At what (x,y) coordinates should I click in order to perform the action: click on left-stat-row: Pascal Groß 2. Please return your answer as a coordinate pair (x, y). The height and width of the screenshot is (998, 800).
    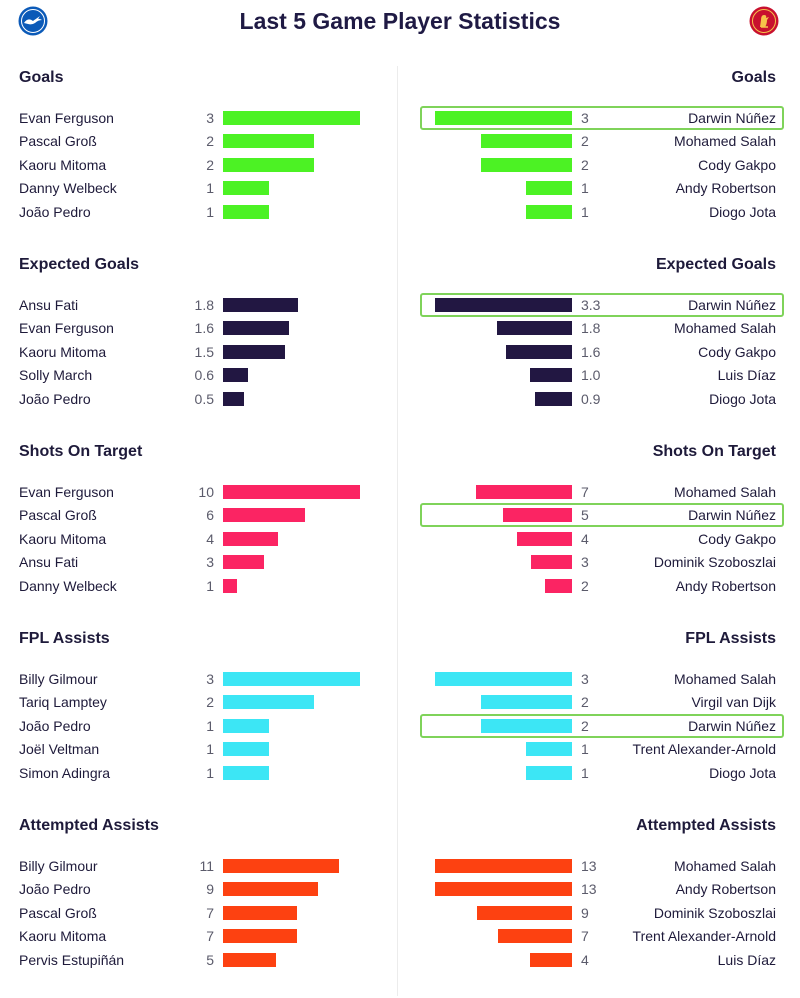
    Looking at the image, I should click on (400, 141).